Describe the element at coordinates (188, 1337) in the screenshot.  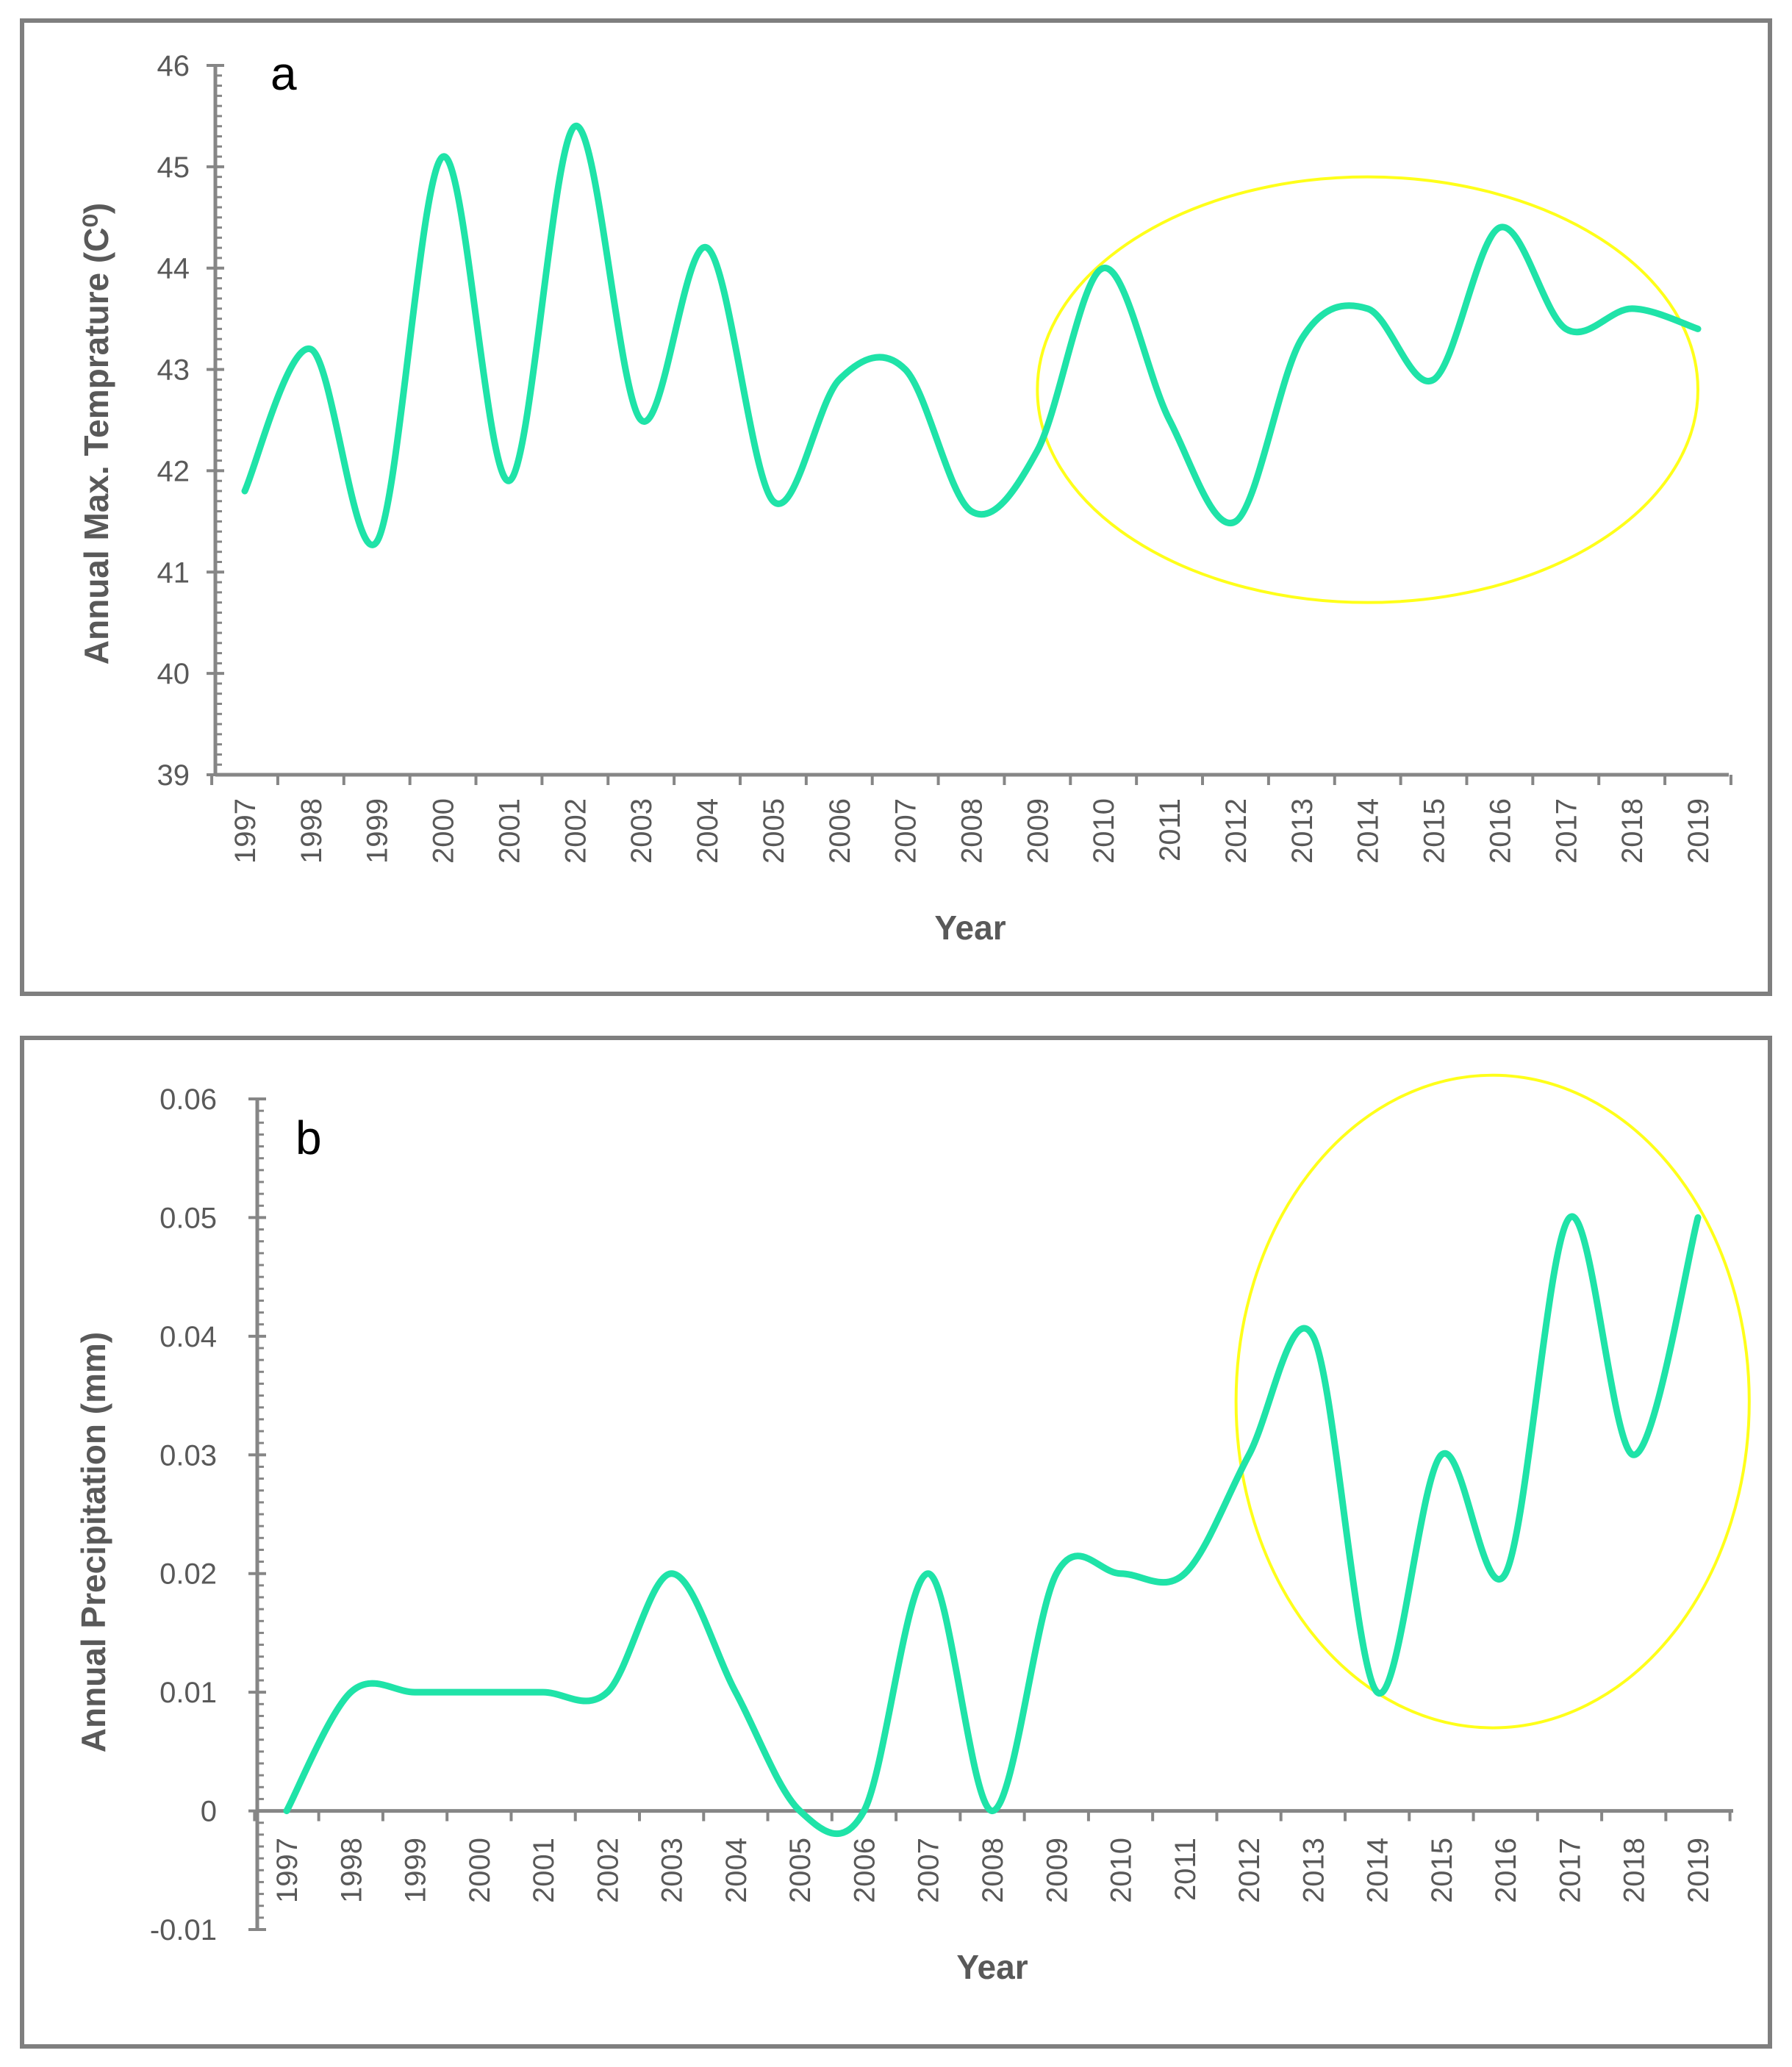
I see `y-tick-label: 0.04` at that location.